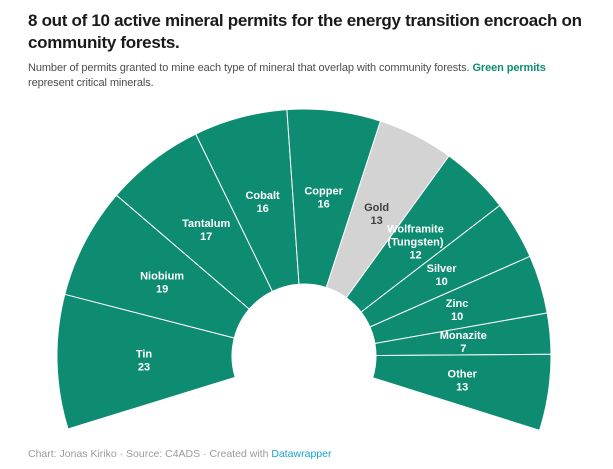 This screenshot has width=613, height=469. I want to click on segment-label: Niobium 19, so click(162, 283).